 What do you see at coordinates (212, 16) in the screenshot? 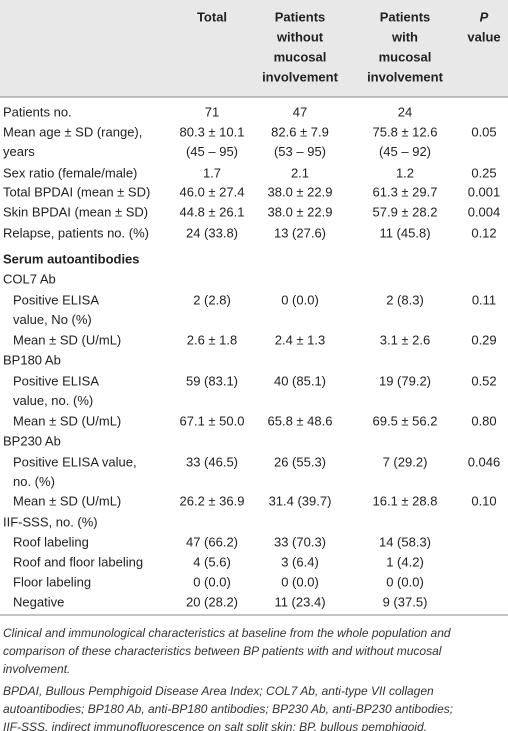
I see `column-header: Total` at bounding box center [212, 16].